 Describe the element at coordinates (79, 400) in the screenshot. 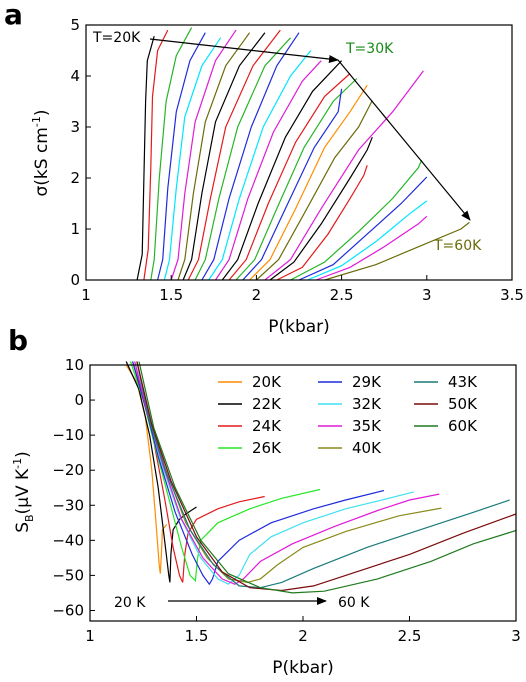

I see `panel-b-ytick-label: 0` at that location.